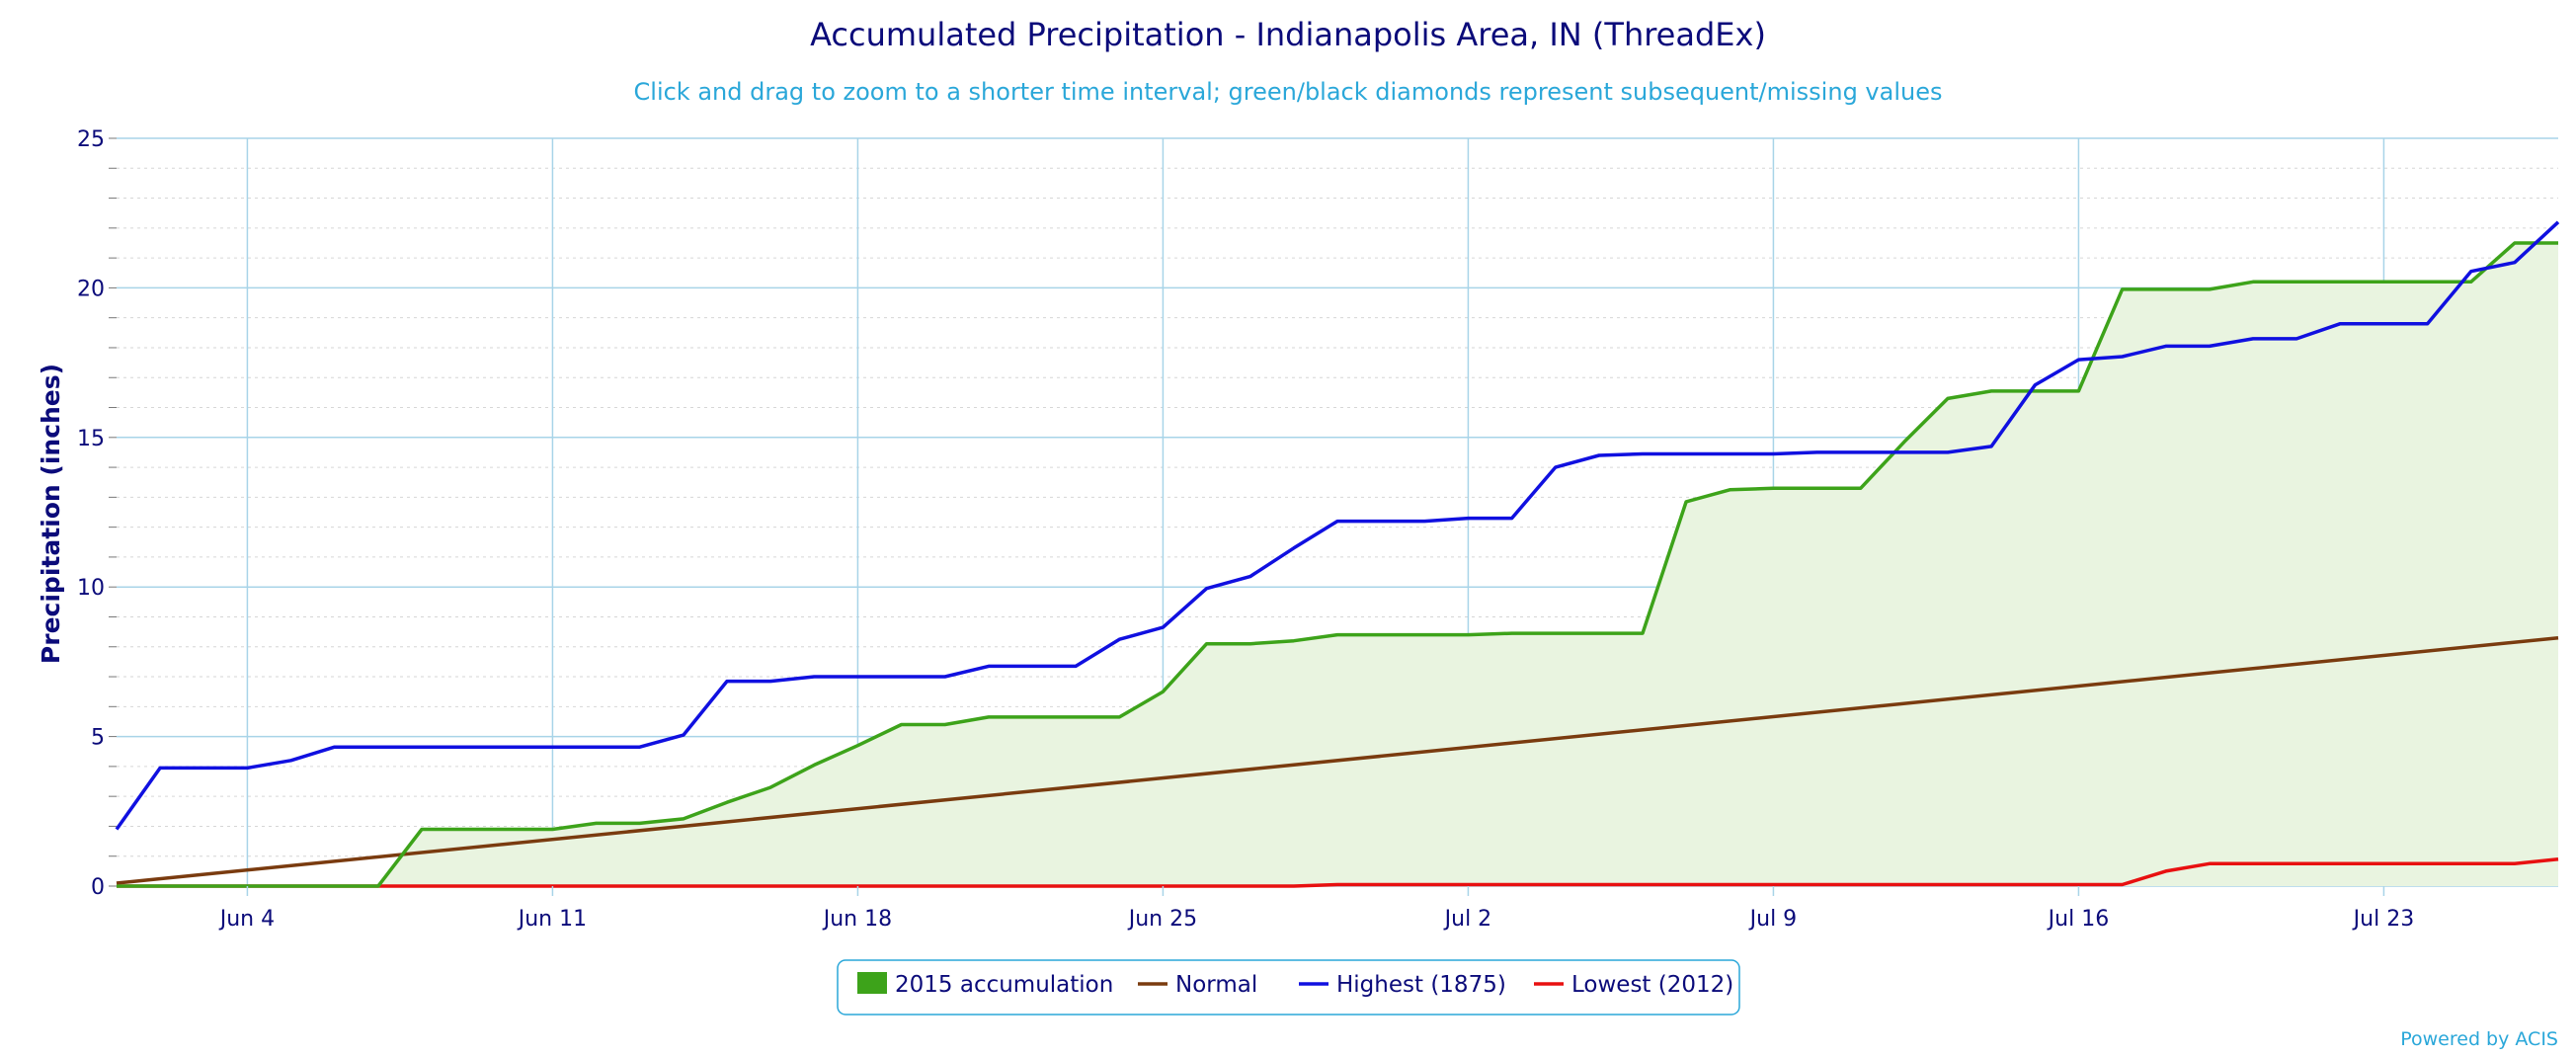 This screenshot has width=2576, height=1057. Describe the element at coordinates (1773, 919) in the screenshot. I see `x-tick-label: Jul 9` at that location.